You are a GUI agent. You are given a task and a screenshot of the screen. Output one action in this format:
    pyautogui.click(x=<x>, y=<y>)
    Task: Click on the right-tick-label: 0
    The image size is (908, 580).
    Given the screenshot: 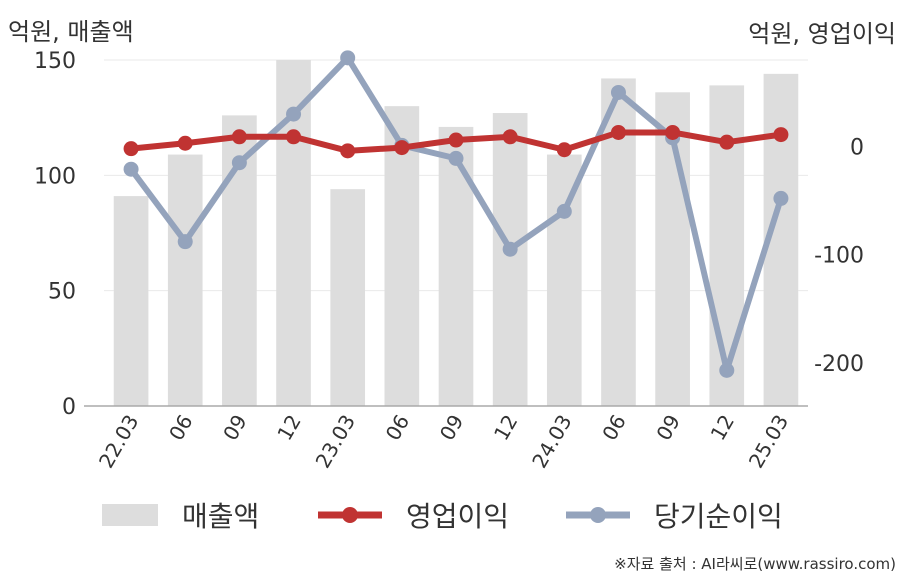 What is the action you would take?
    pyautogui.click(x=857, y=148)
    